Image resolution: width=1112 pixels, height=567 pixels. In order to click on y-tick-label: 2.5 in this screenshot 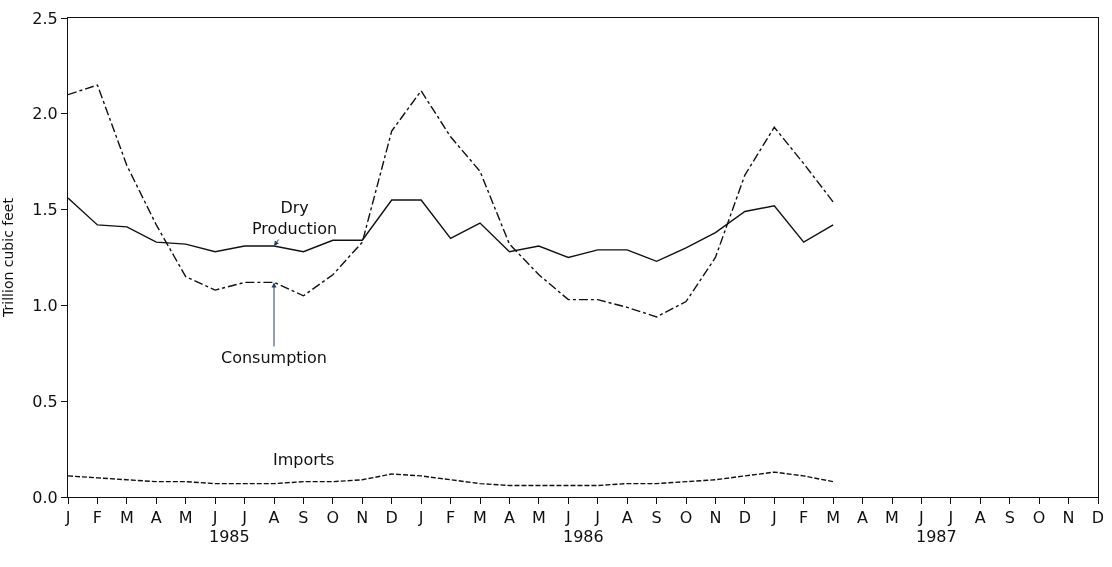, I will do `click(45, 18)`.